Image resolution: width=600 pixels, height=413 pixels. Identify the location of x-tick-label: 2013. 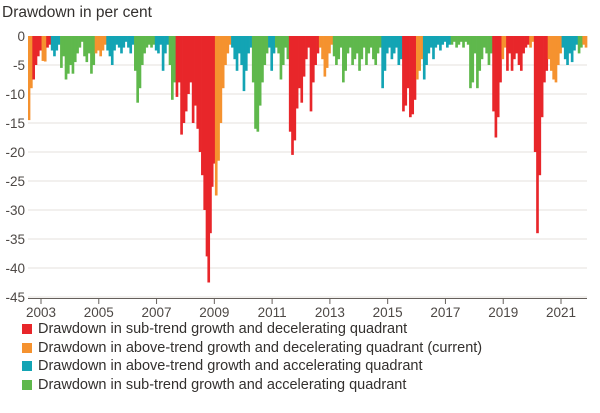
(330, 312).